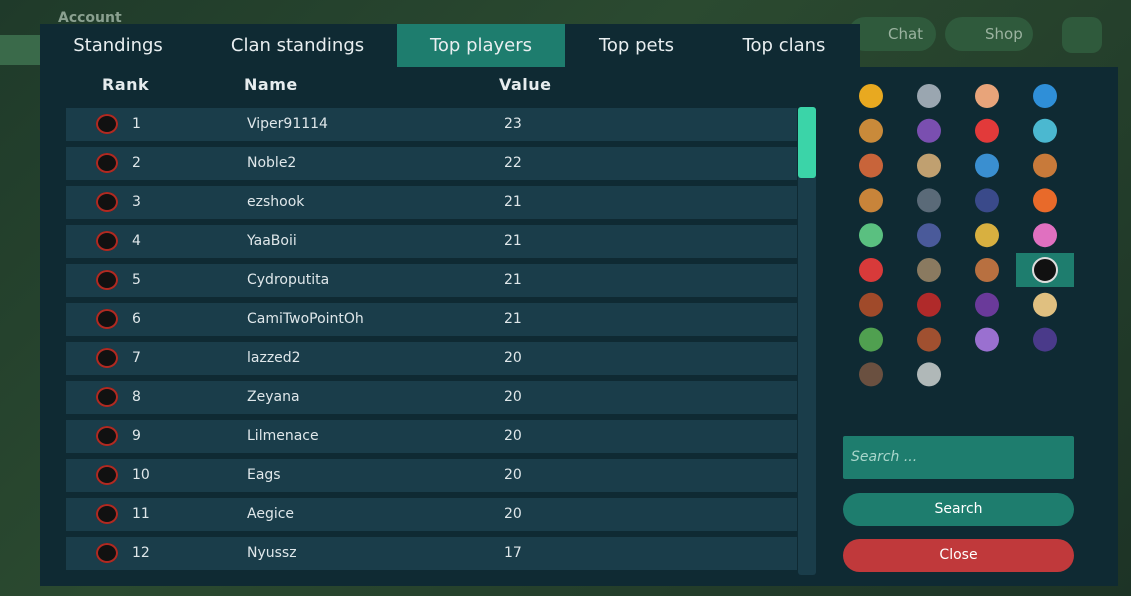 Image resolution: width=1131 pixels, height=596 pixels. Describe the element at coordinates (892, 34) in the screenshot. I see `chat-button: Chat` at that location.